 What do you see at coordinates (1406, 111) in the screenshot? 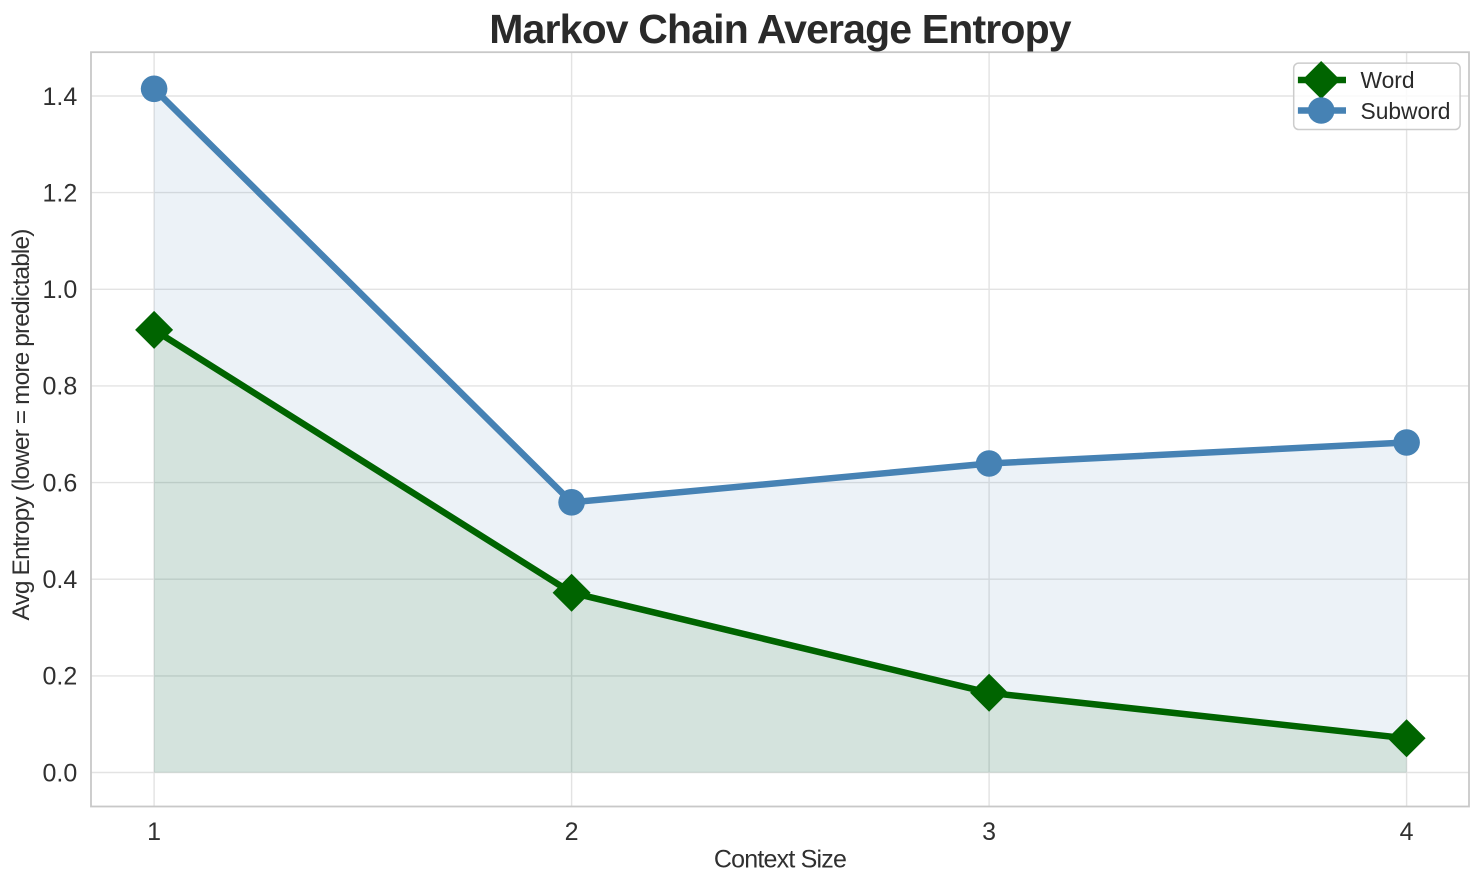
I see `svg-text: Subword` at bounding box center [1406, 111].